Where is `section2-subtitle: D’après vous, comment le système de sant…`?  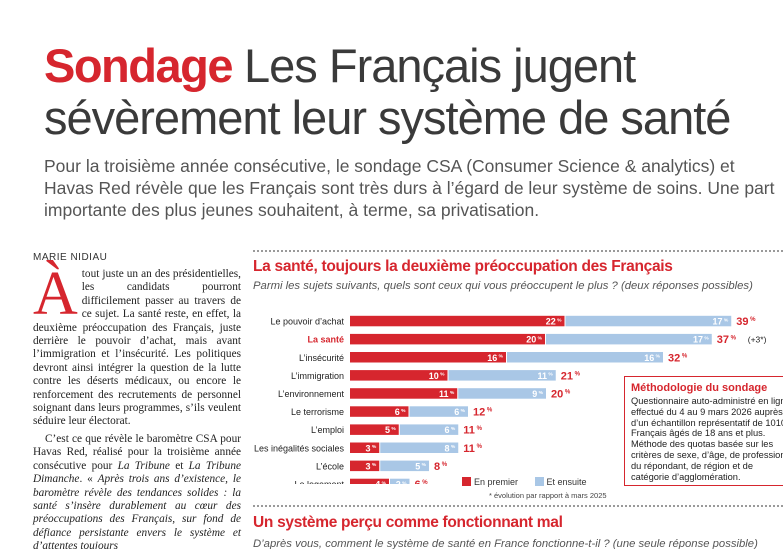
section2-subtitle: D’après vous, comment le système de sant… is located at coordinates (505, 543).